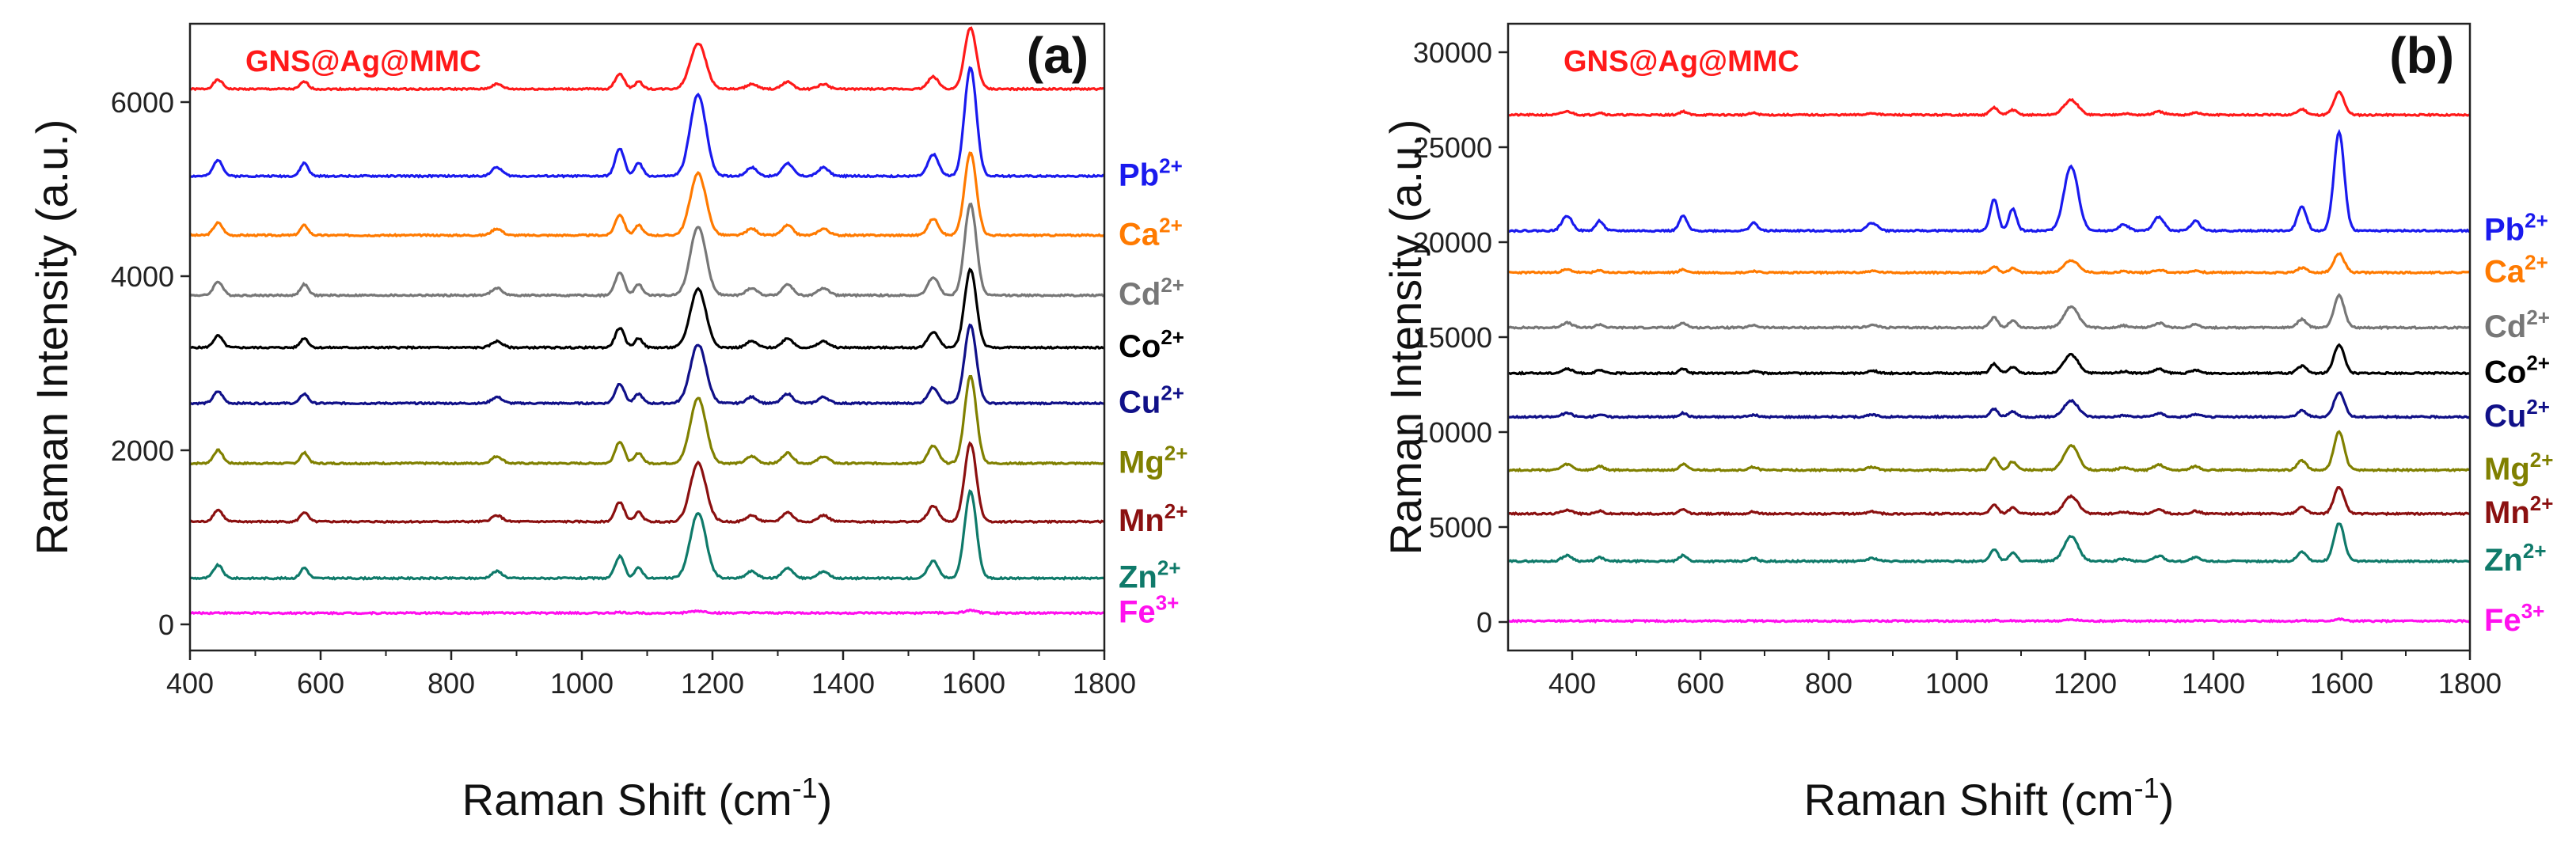 The width and height of the screenshot is (2576, 842). Describe the element at coordinates (142, 450) in the screenshot. I see `y-tick-label: 2000` at that location.